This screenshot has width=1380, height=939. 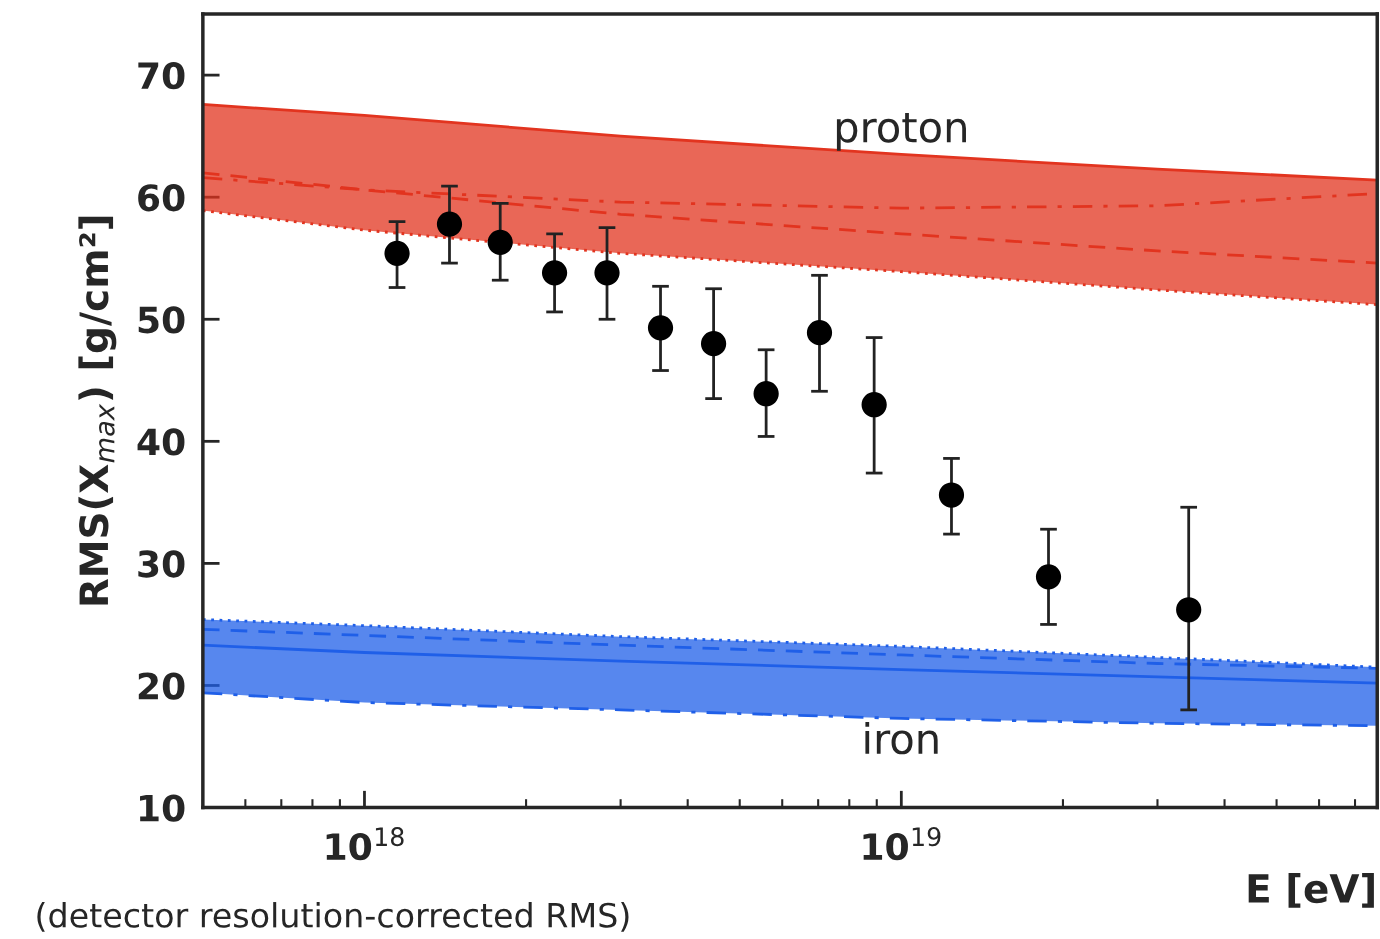 What do you see at coordinates (901, 738) in the screenshot?
I see `series-label: iron` at bounding box center [901, 738].